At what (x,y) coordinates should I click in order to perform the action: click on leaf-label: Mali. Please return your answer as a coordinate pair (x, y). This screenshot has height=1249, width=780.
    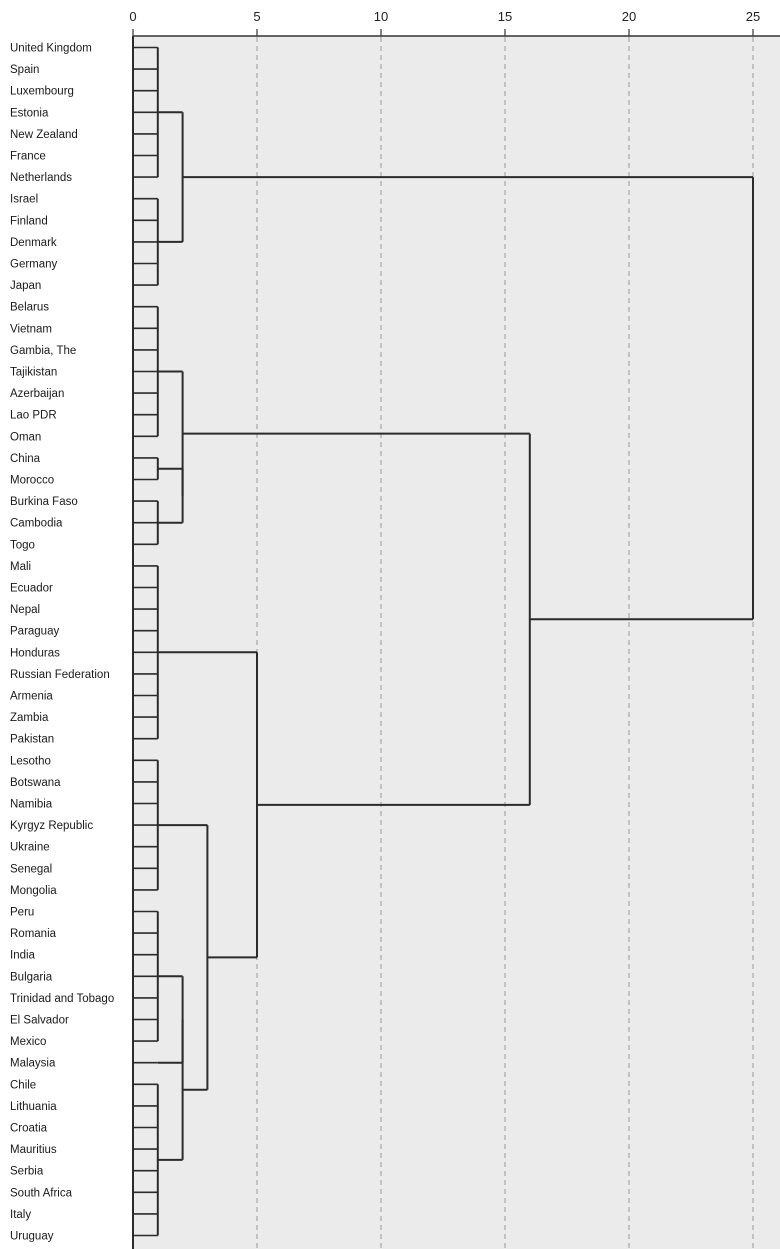
    Looking at the image, I should click on (20, 567).